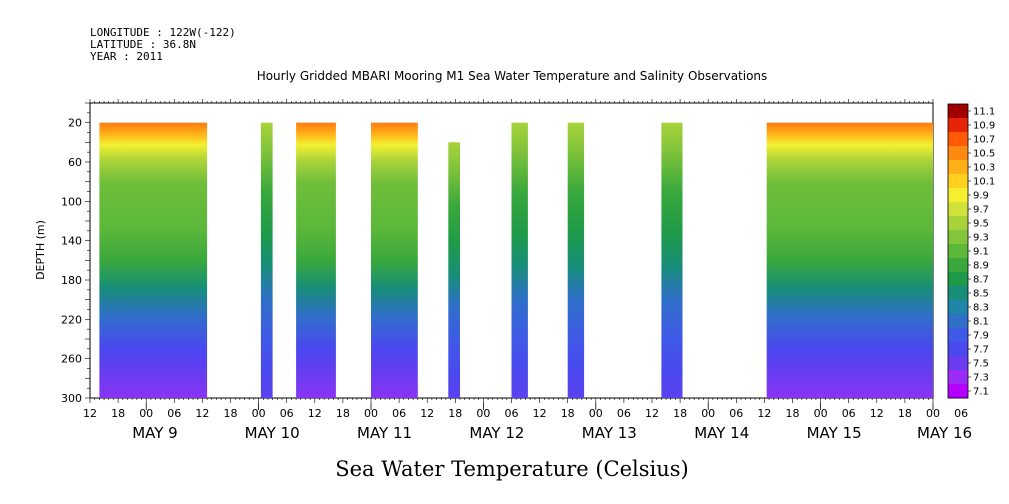  What do you see at coordinates (163, 32) in the screenshot?
I see `longitude-label: LONGITUDE : 122W(-122)` at bounding box center [163, 32].